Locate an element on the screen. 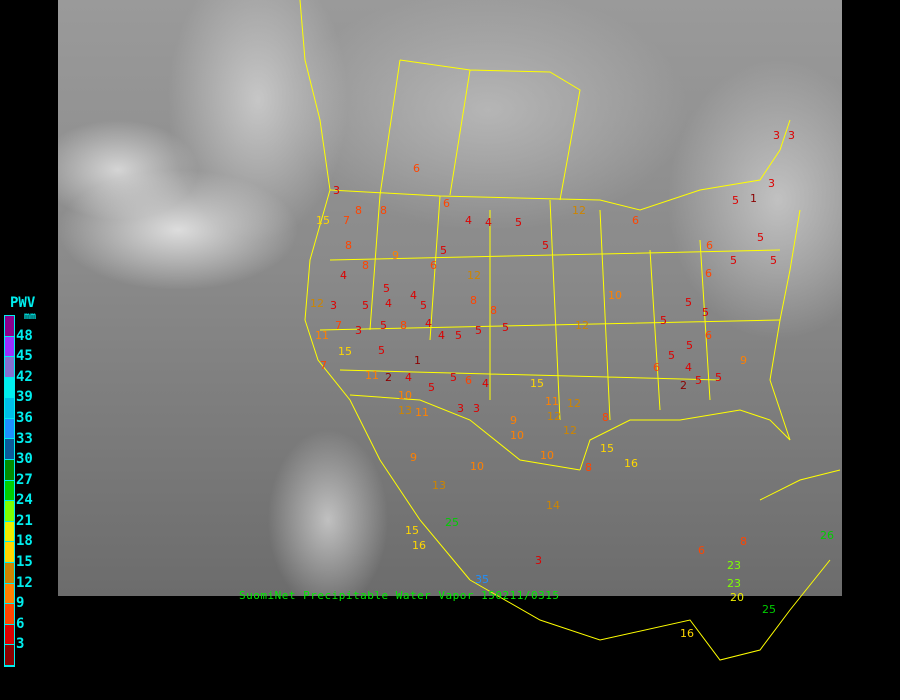  legend-tick-label: 36 is located at coordinates (24, 417).